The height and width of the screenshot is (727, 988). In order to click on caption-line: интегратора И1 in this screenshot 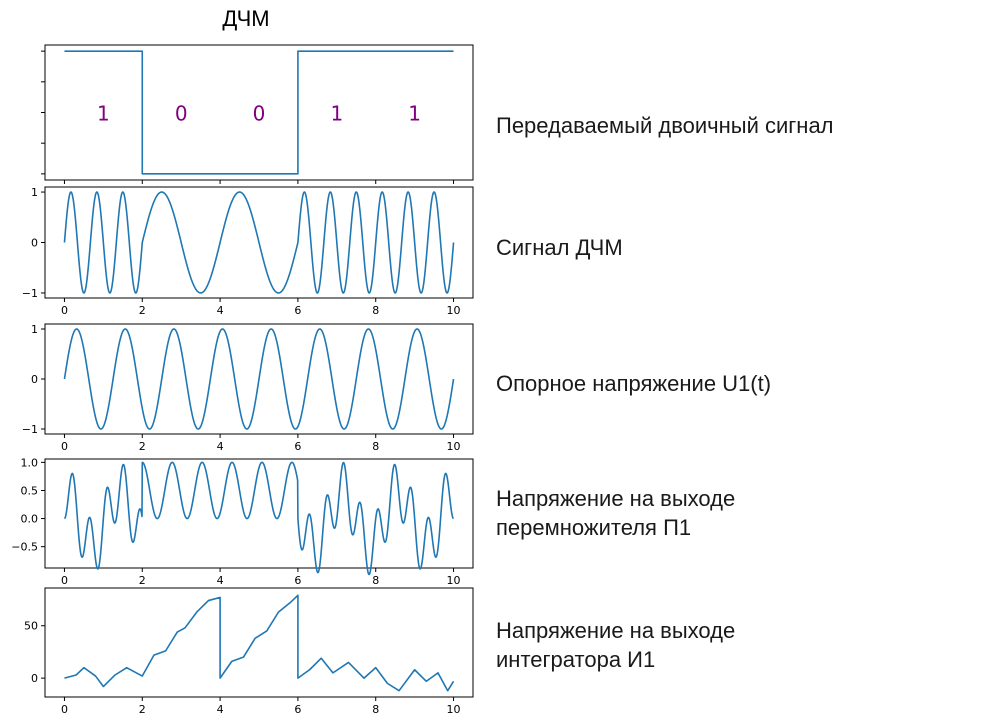, I will do `click(576, 659)`.